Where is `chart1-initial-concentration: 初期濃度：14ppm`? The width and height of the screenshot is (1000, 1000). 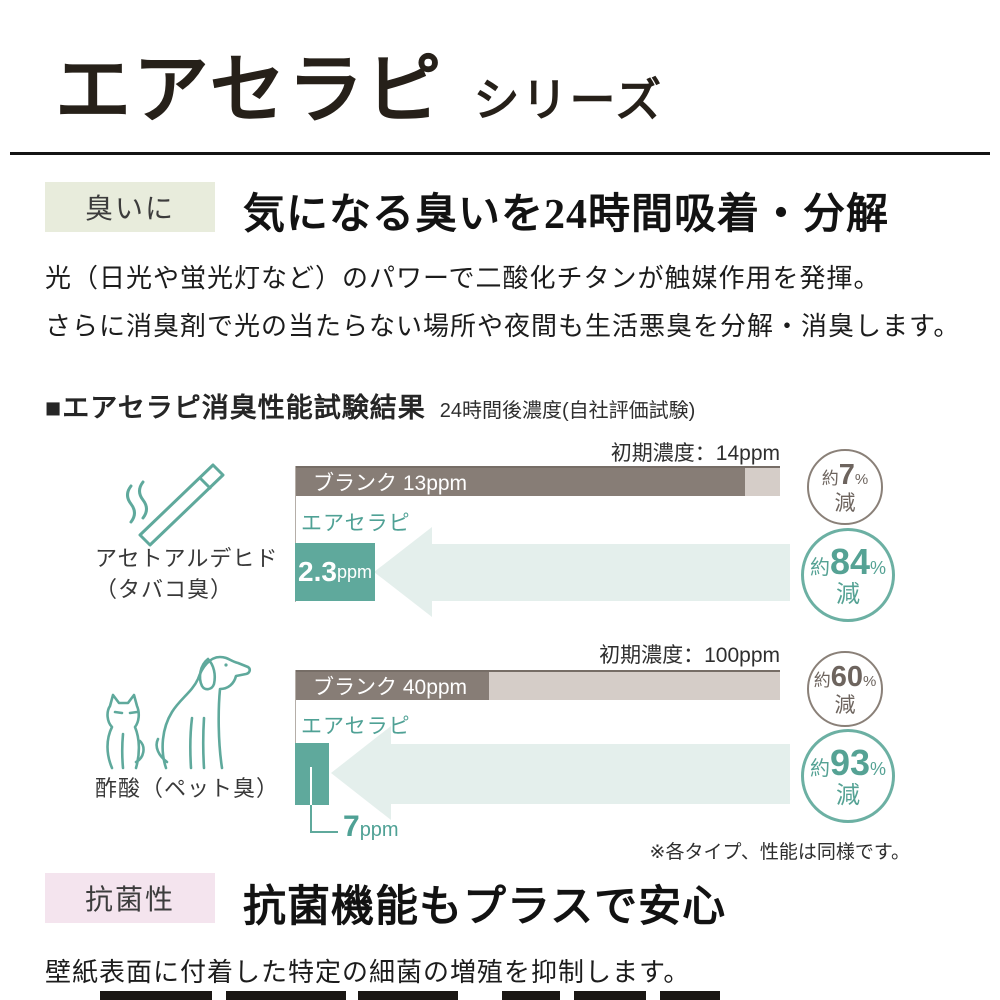 chart1-initial-concentration: 初期濃度：14ppm is located at coordinates (695, 453).